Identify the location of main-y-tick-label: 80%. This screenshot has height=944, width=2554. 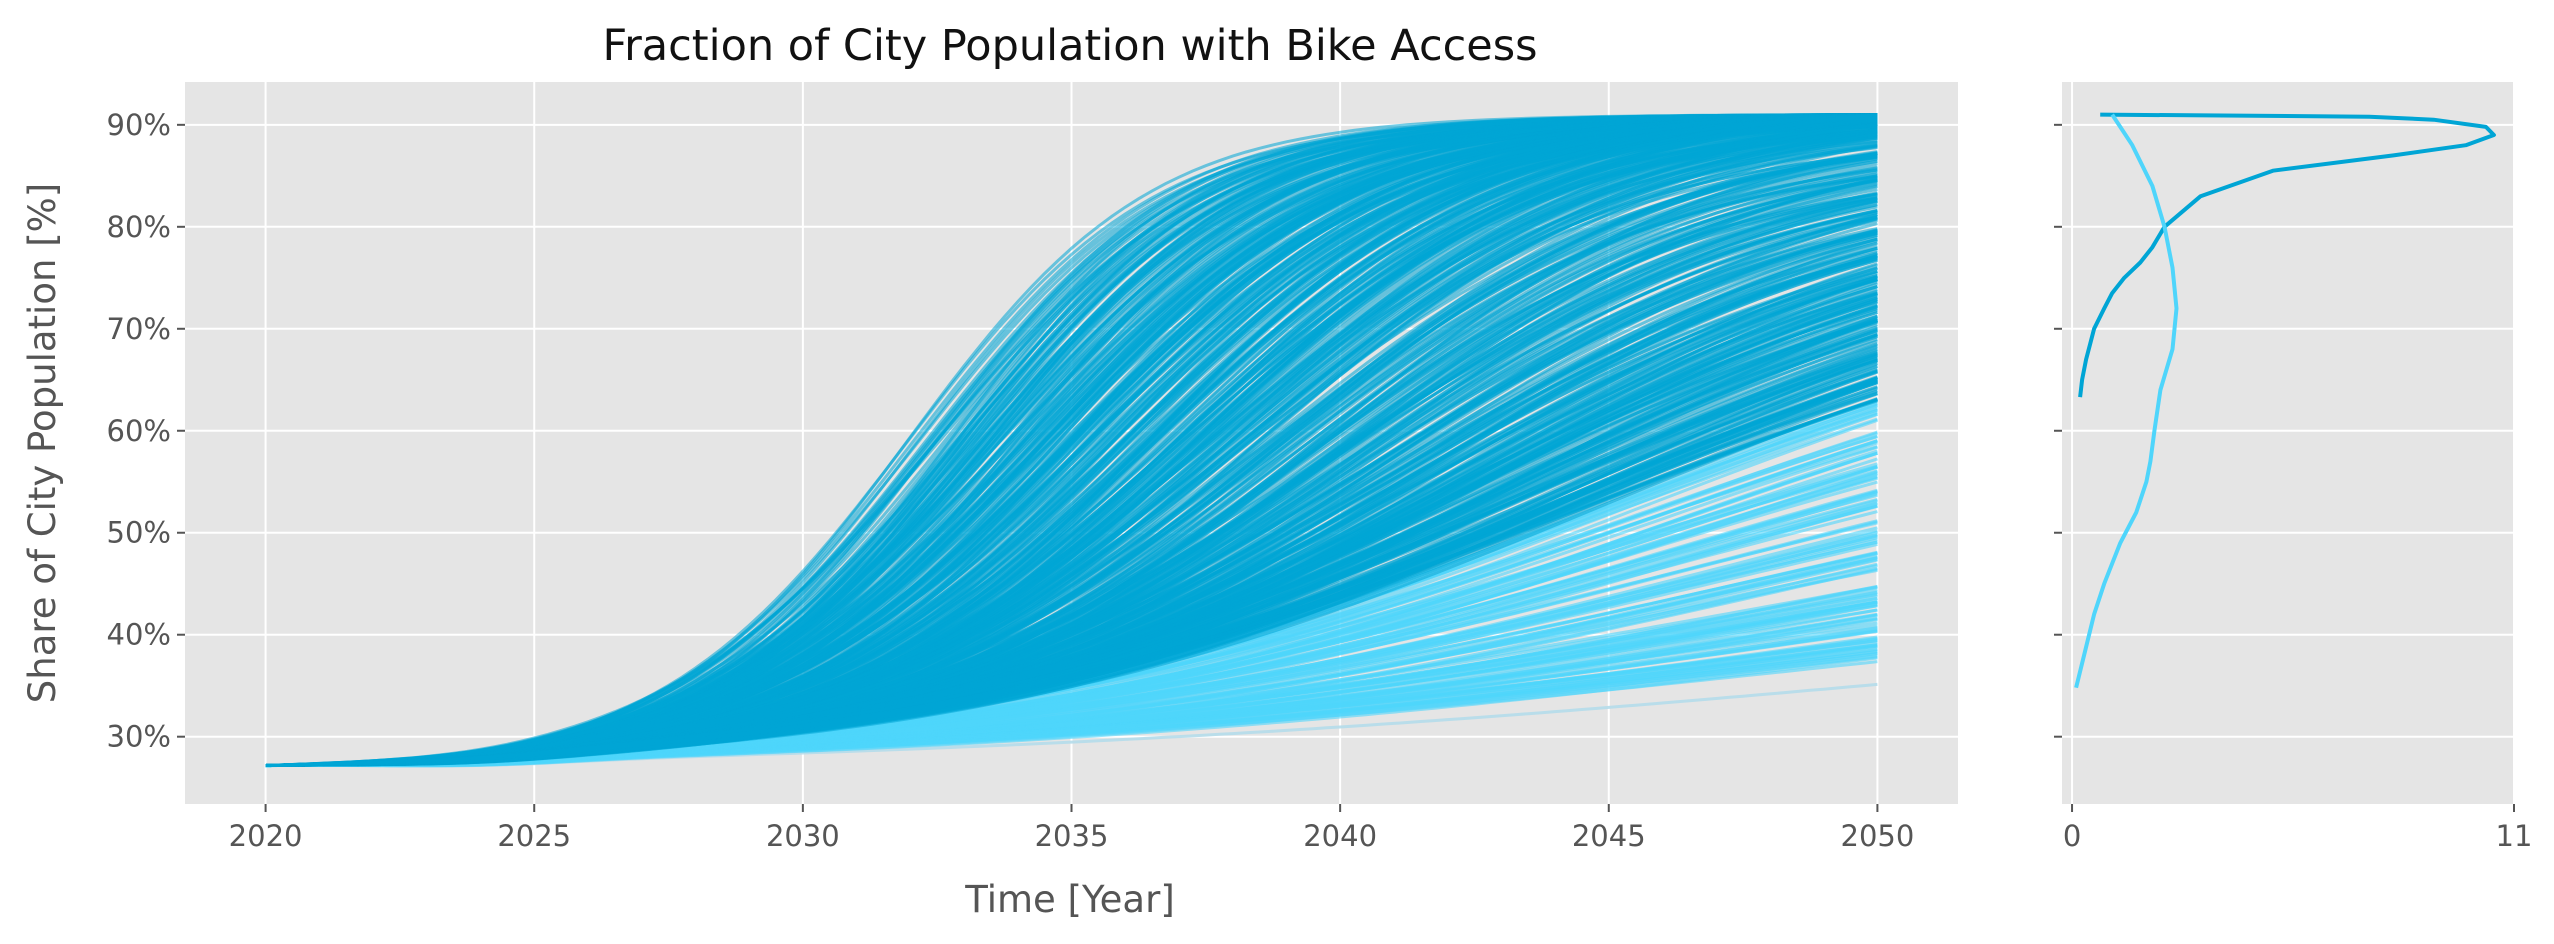
(139, 227).